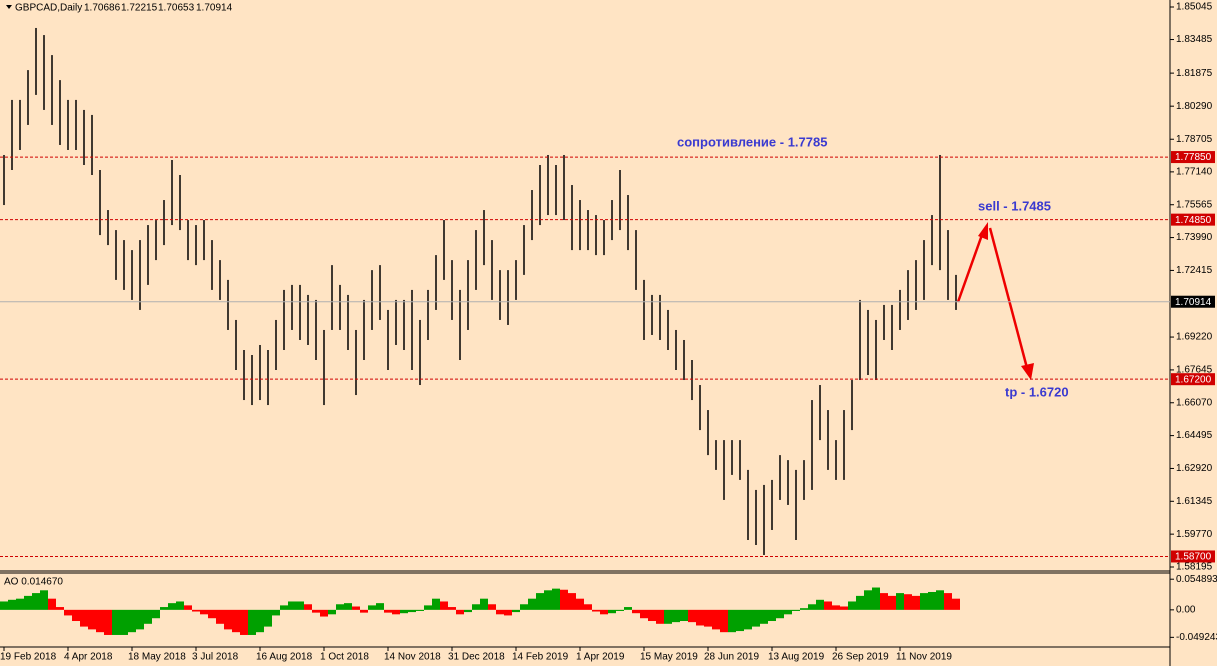  Describe the element at coordinates (48, 8) in the screenshot. I see `chart-title: GBPCAD,Daily` at that location.